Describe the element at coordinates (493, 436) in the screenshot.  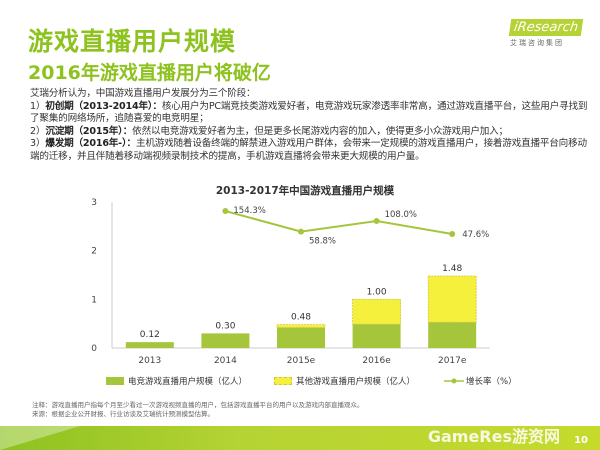
I see `watermark: GameRes游资网` at that location.